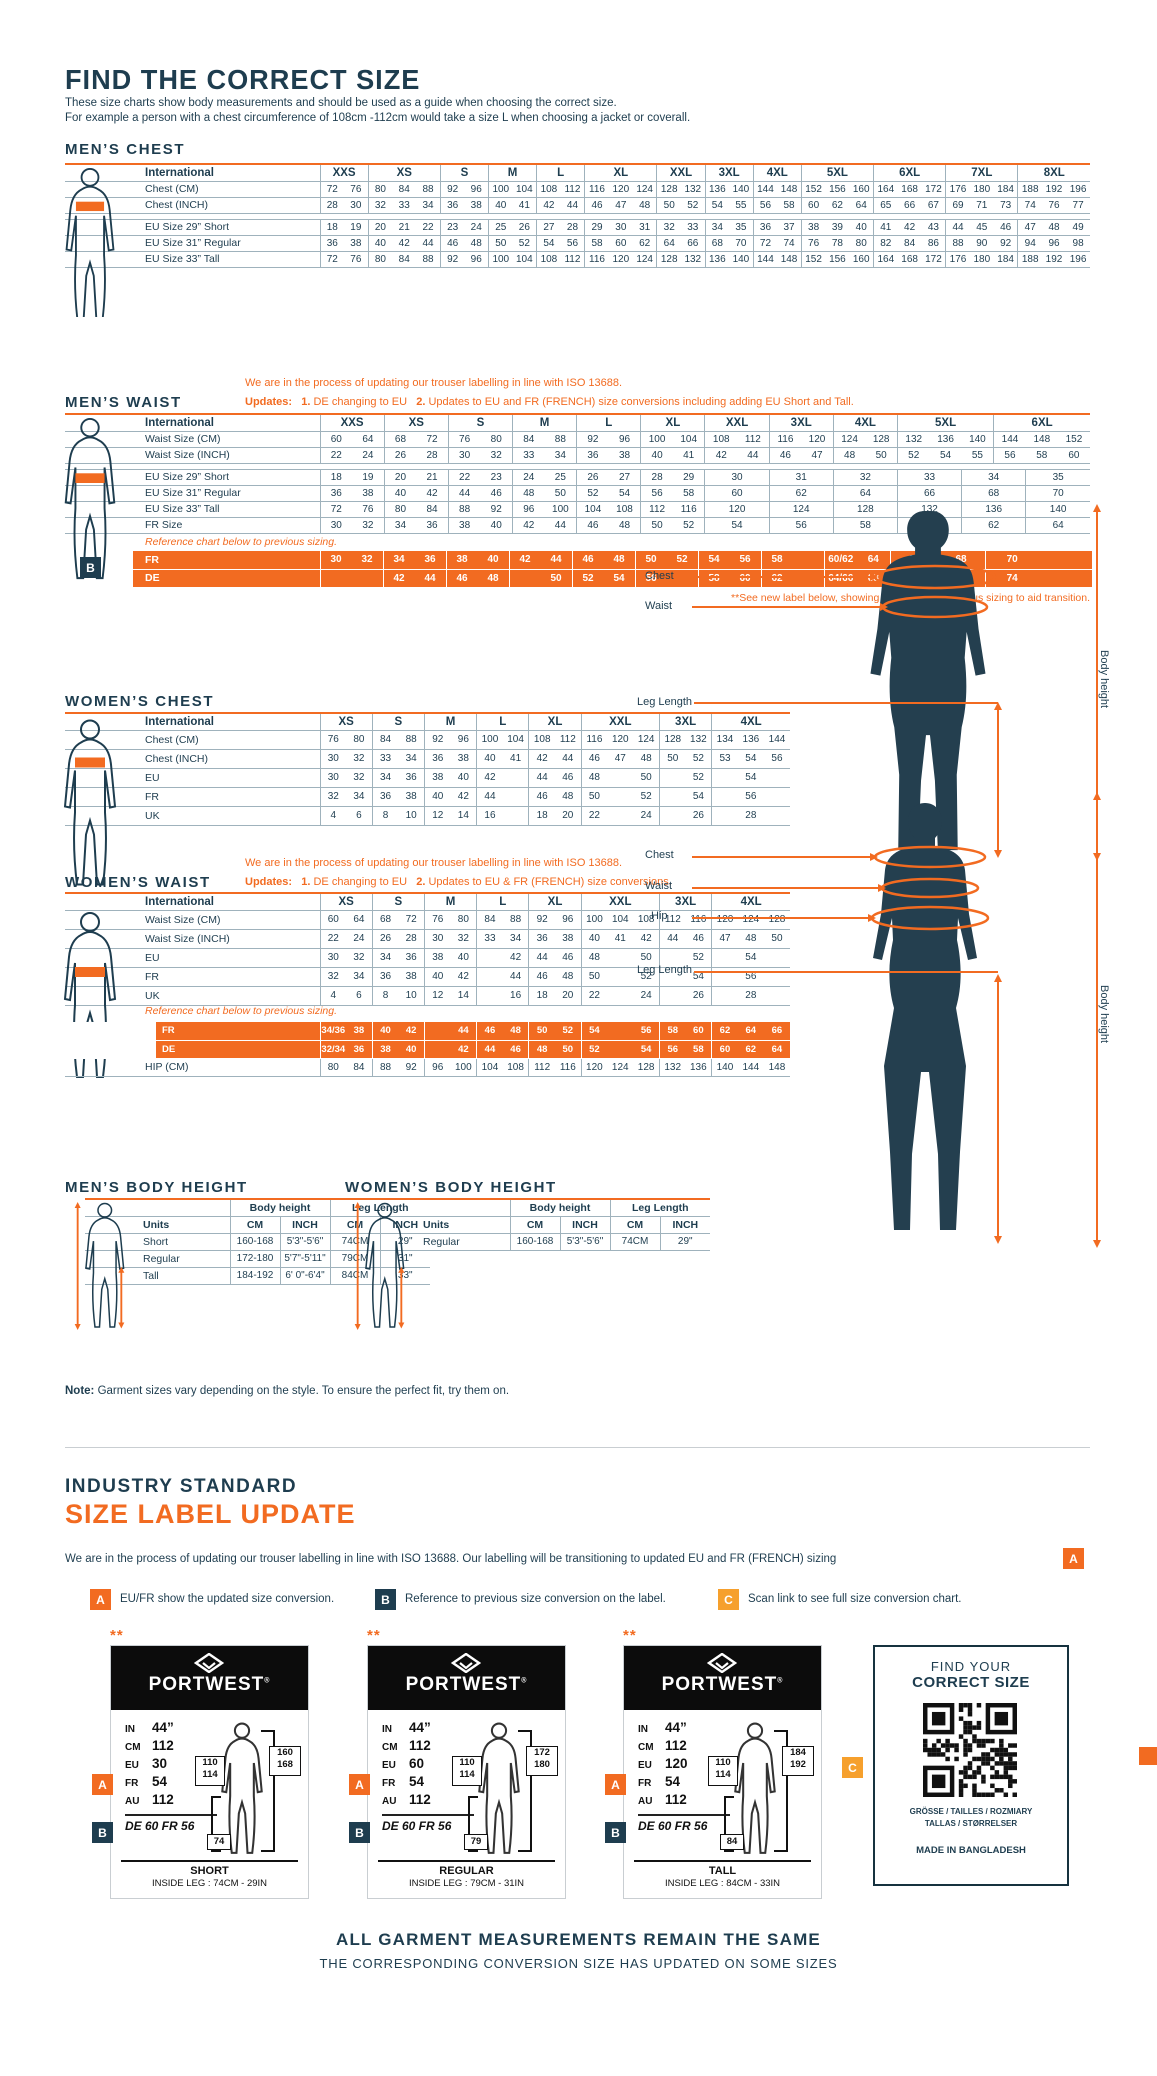 This screenshot has height=2076, width=1157. I want to click on label-size-row: EU 60, so click(403, 1763).